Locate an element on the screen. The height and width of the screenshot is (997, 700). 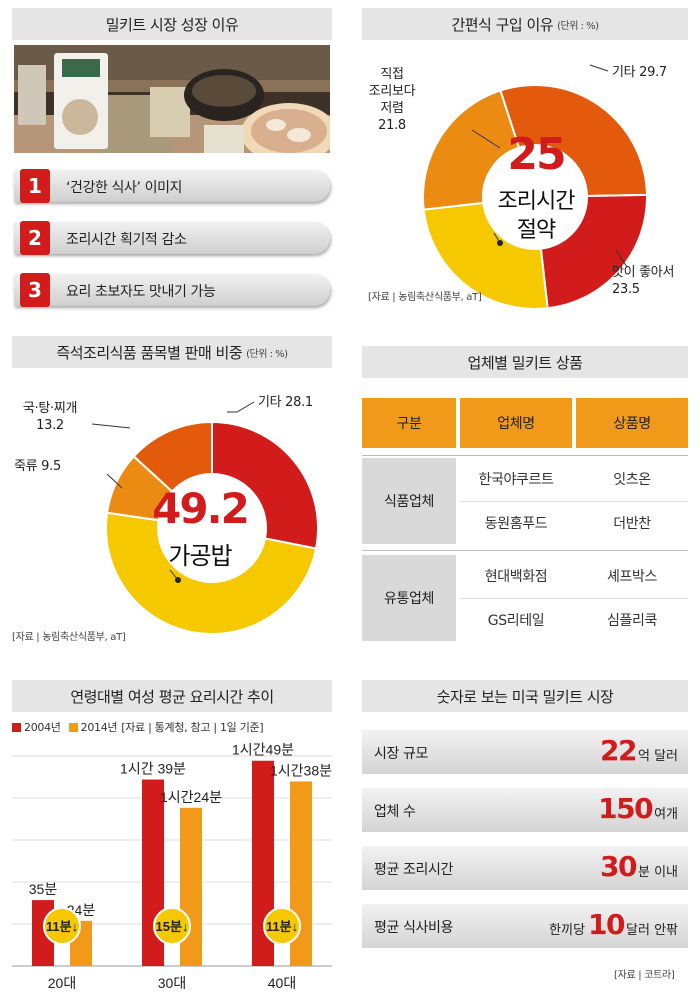
mealkit-photo is located at coordinates (172, 99).